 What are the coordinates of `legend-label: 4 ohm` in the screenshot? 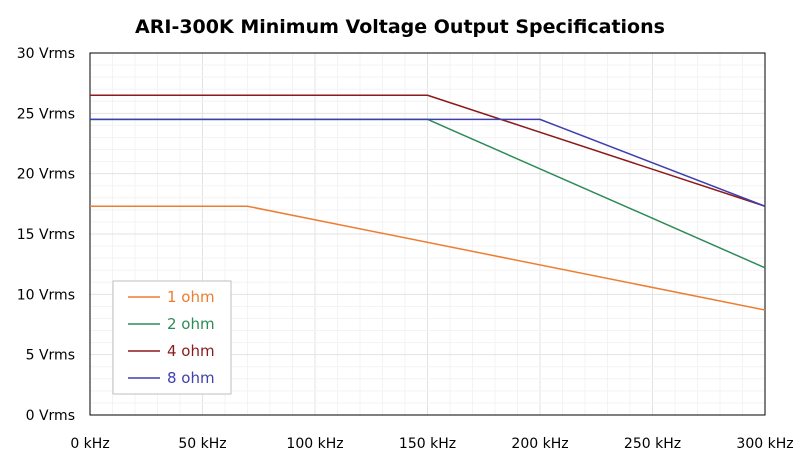 It's located at (191, 351).